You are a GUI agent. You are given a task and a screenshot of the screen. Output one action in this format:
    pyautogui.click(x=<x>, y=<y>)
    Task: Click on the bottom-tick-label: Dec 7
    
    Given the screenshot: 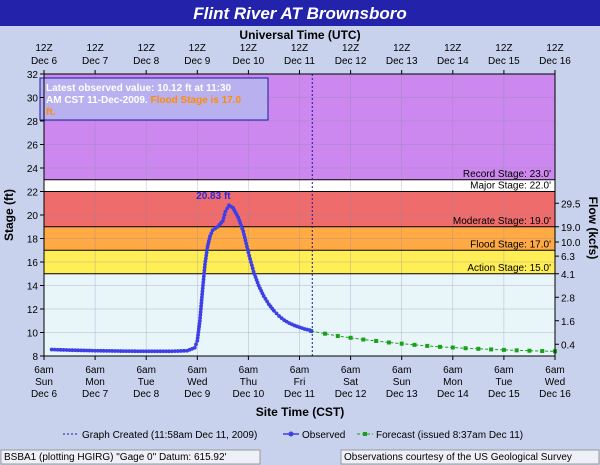 What is the action you would take?
    pyautogui.click(x=95, y=394)
    